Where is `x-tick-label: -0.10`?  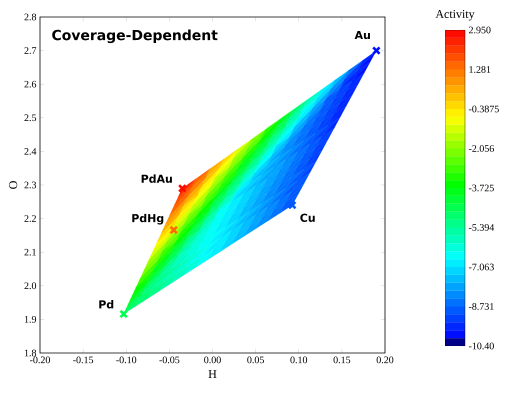 x-tick-label: -0.10 is located at coordinates (126, 360).